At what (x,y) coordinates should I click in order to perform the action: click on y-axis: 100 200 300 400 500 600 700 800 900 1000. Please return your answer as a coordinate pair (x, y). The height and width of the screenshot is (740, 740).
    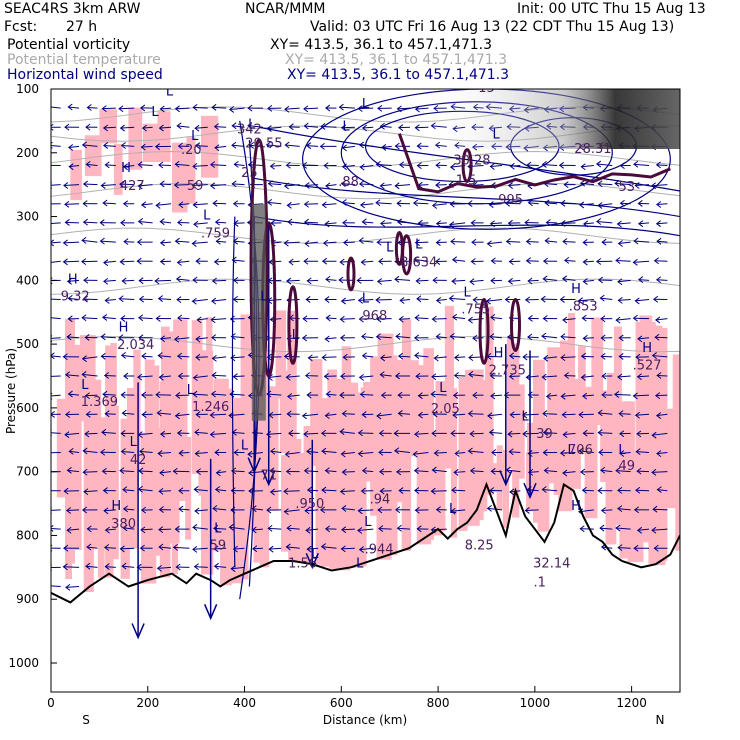
    Looking at the image, I should click on (32, 376).